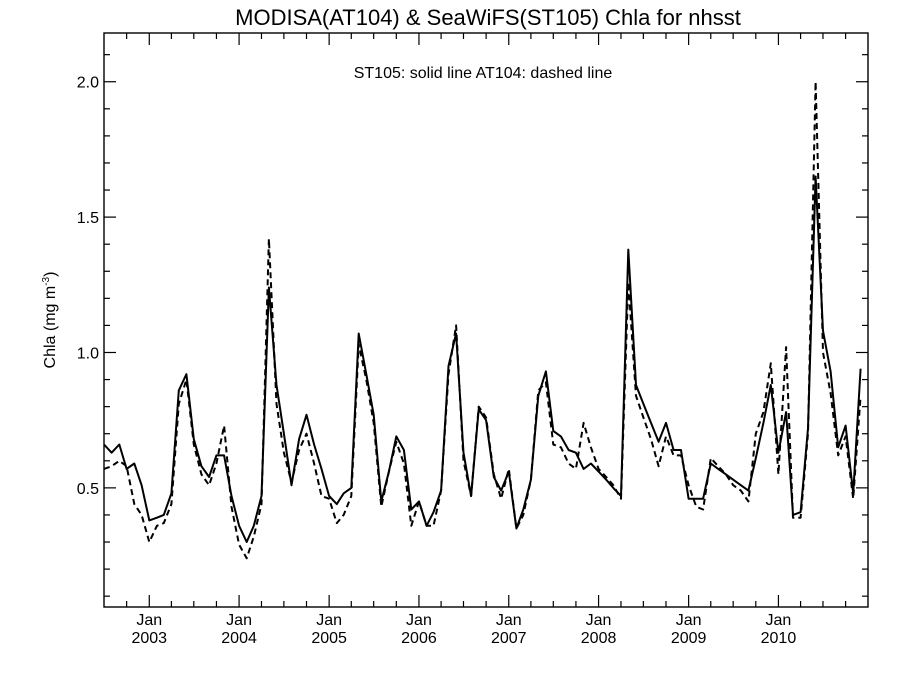  Describe the element at coordinates (88, 83) in the screenshot. I see `y-tick-label: 2.0` at that location.